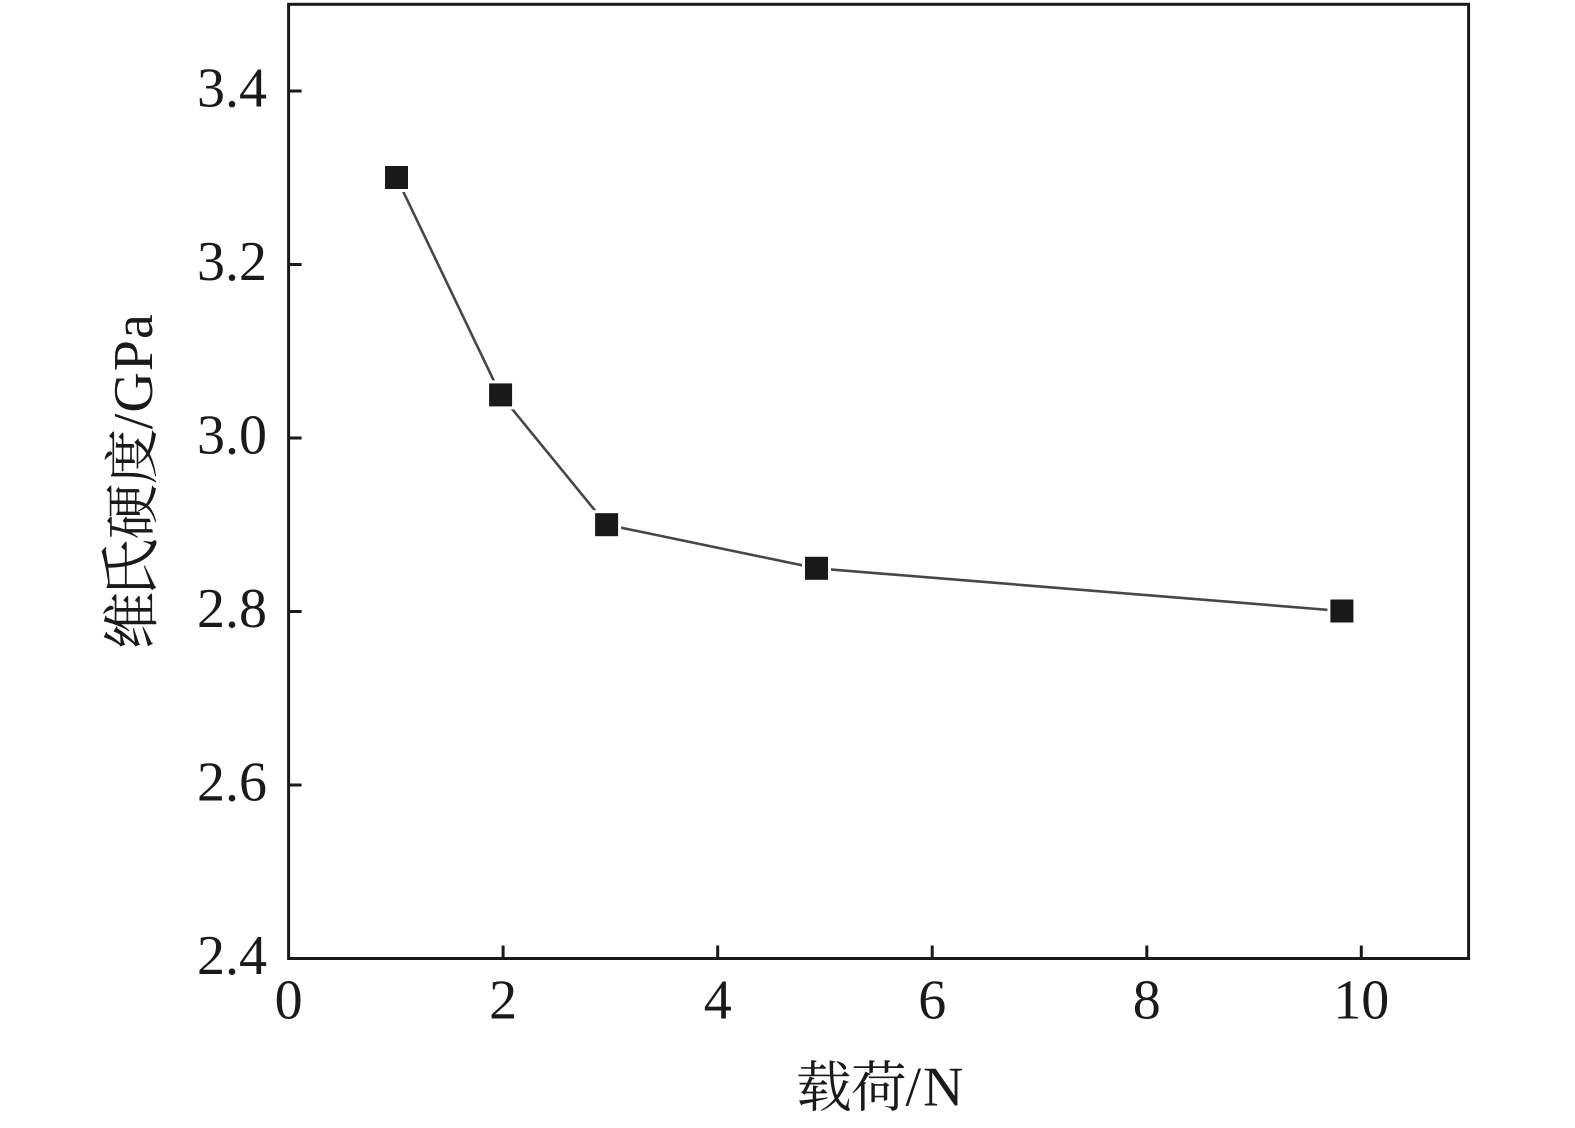  Describe the element at coordinates (503, 1000) in the screenshot. I see `svg-text: 2` at that location.